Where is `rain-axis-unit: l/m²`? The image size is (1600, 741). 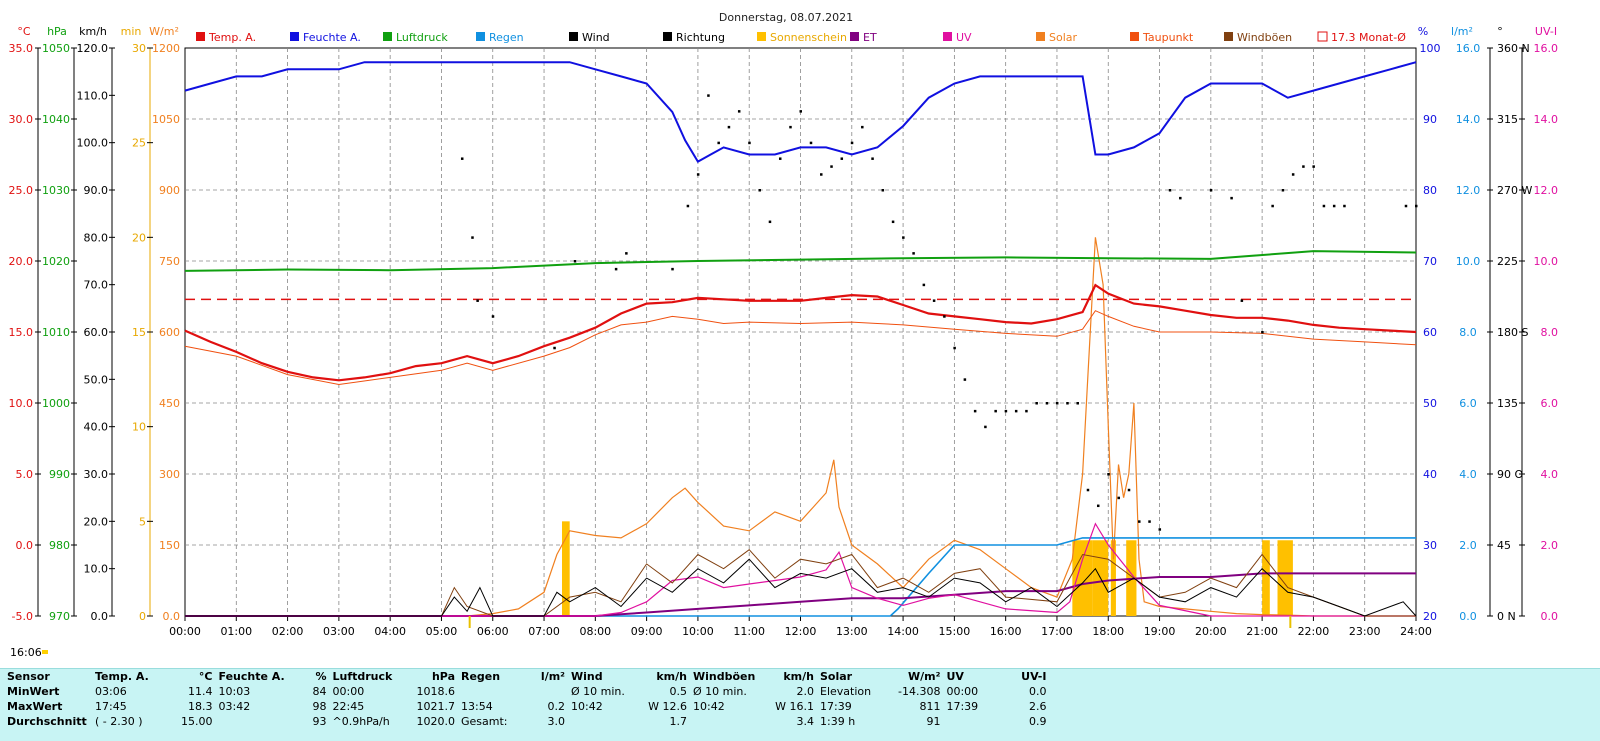
rain-axis-unit: l/m² is located at coordinates (1462, 31).